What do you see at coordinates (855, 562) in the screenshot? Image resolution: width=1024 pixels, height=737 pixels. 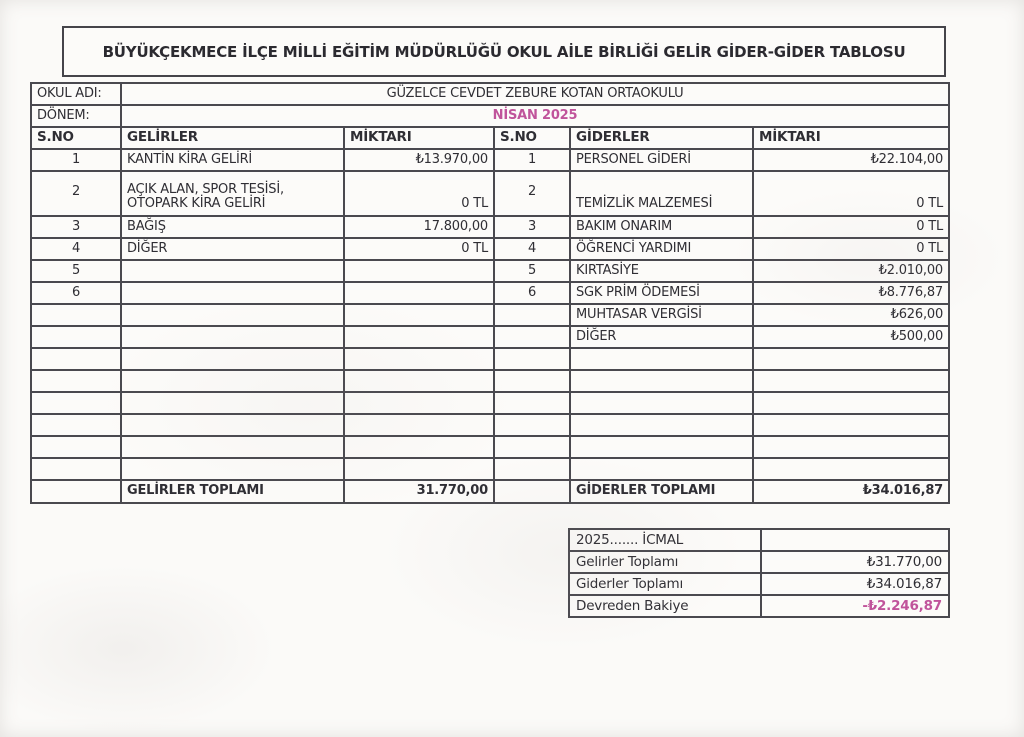 I see `summary-income-value: ₺31.770,00` at bounding box center [855, 562].